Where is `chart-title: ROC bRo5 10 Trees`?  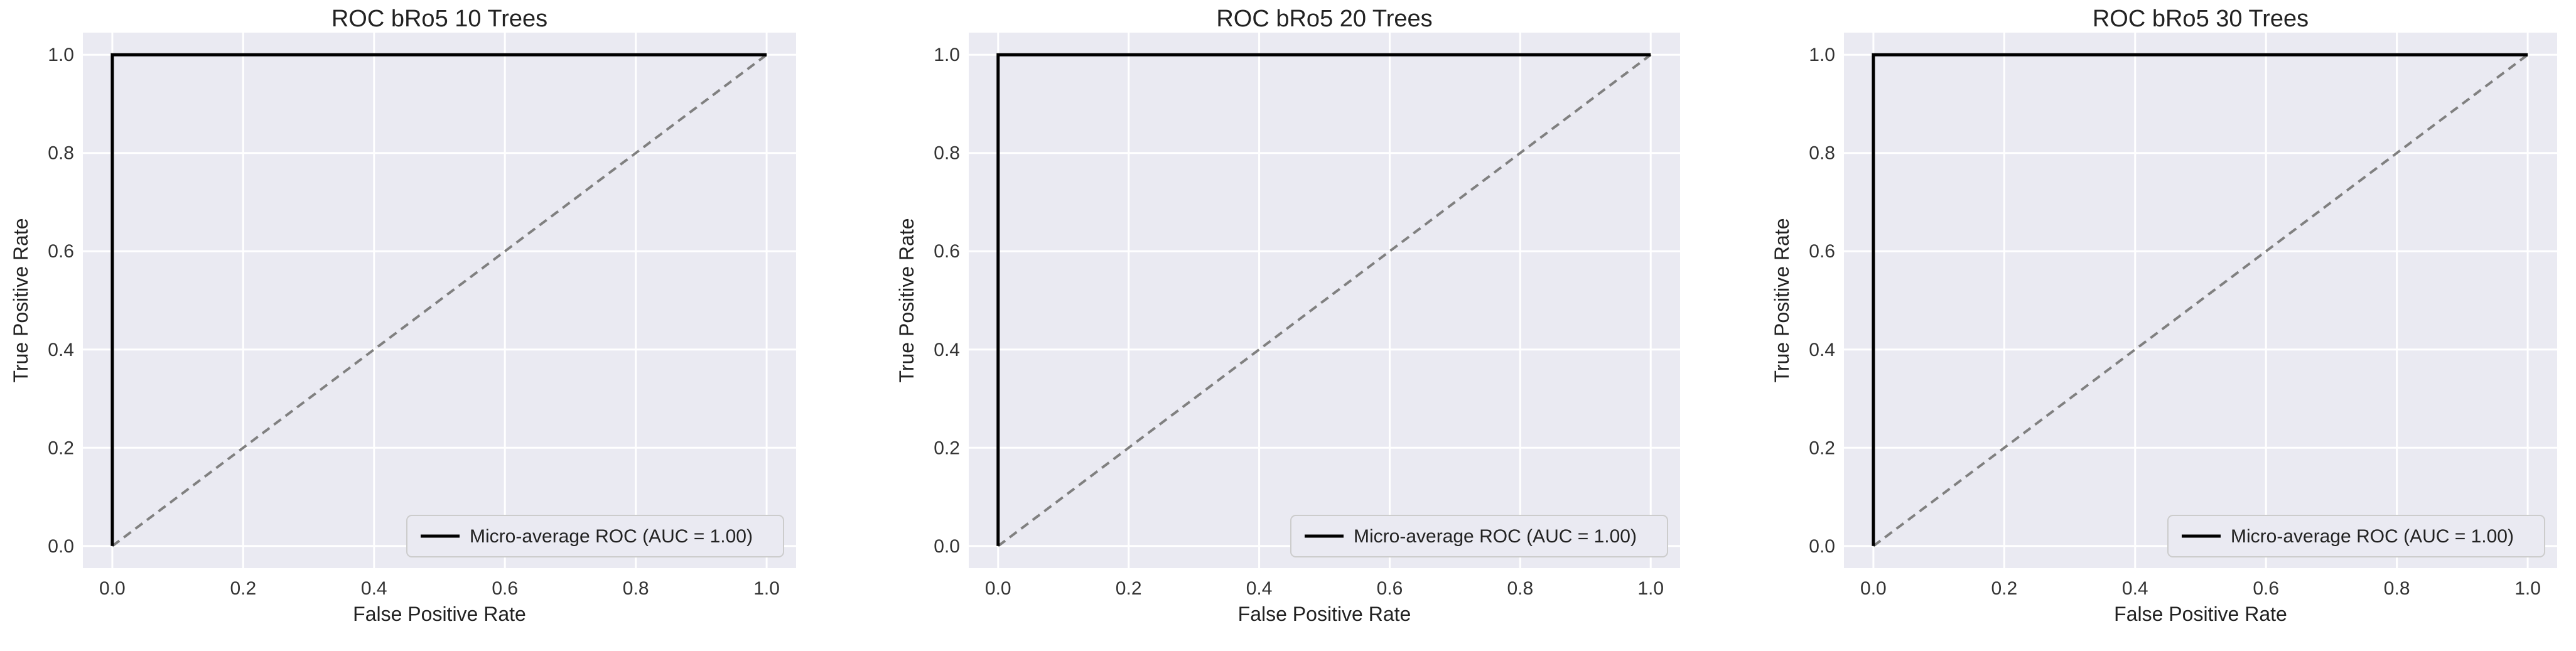
chart-title: ROC bRo5 10 Trees is located at coordinates (439, 19).